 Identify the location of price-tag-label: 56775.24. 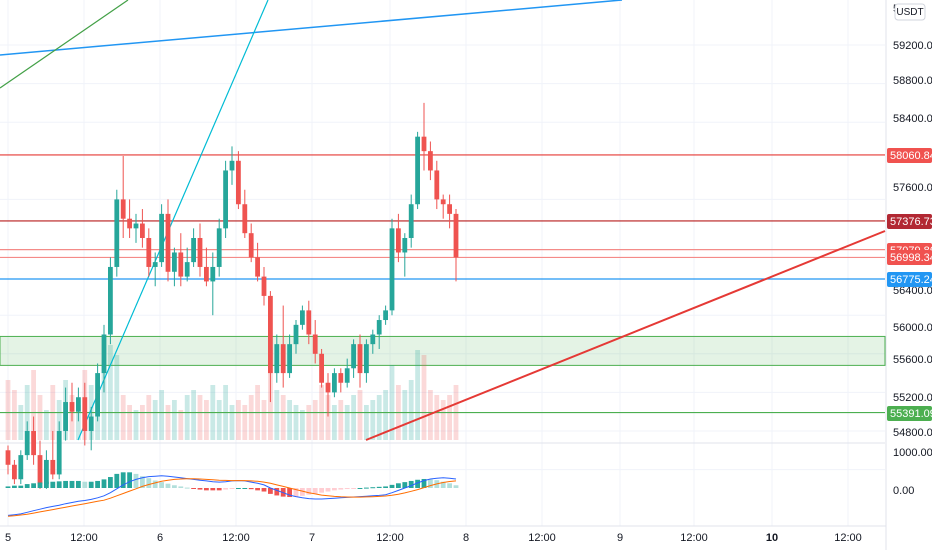
(911, 280).